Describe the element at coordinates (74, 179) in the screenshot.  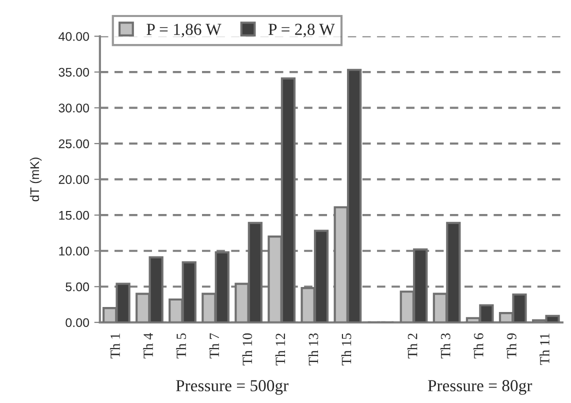
I see `y-tick-label: 20.00` at that location.